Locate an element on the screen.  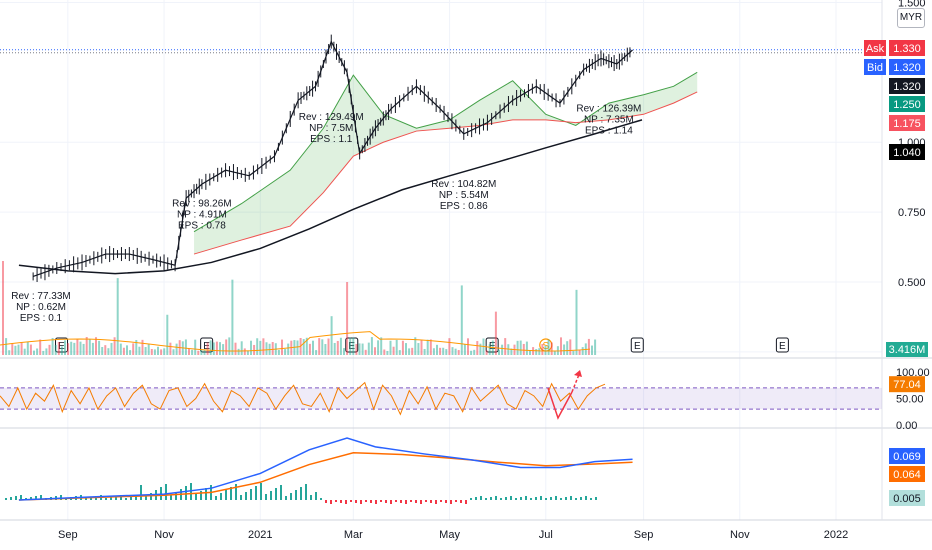
rsi-value-badge: 77.04 is located at coordinates (907, 384).